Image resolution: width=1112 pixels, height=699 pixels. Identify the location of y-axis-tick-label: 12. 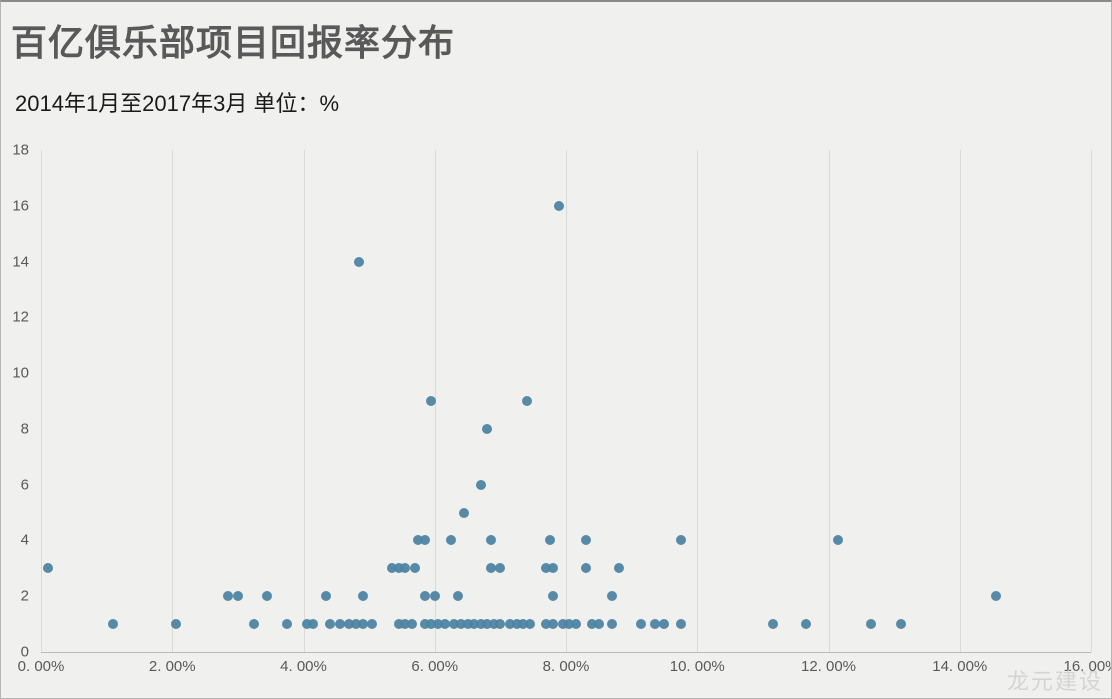
(20, 317).